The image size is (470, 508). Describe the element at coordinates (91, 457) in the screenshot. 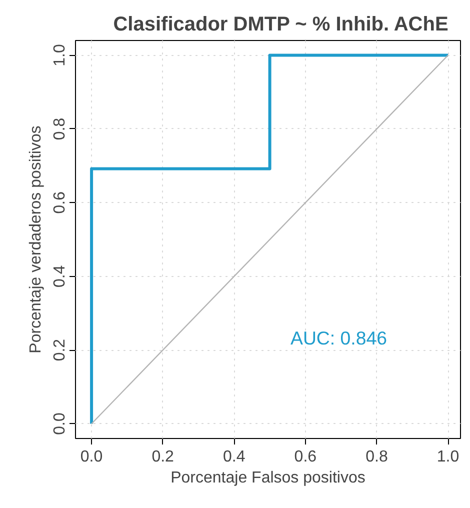

I see `x-tick-label: 0.0` at that location.